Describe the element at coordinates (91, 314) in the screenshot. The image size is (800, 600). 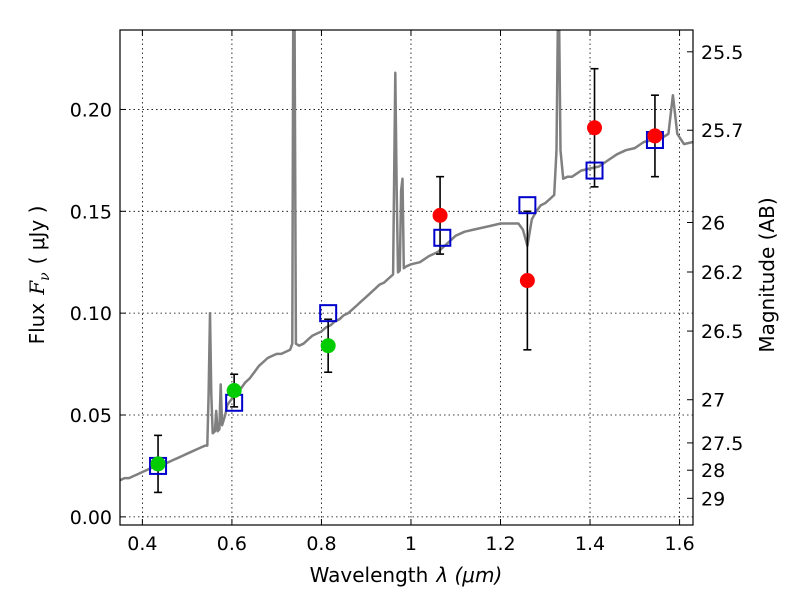
I see `y-tick-label: 0.10` at that location.